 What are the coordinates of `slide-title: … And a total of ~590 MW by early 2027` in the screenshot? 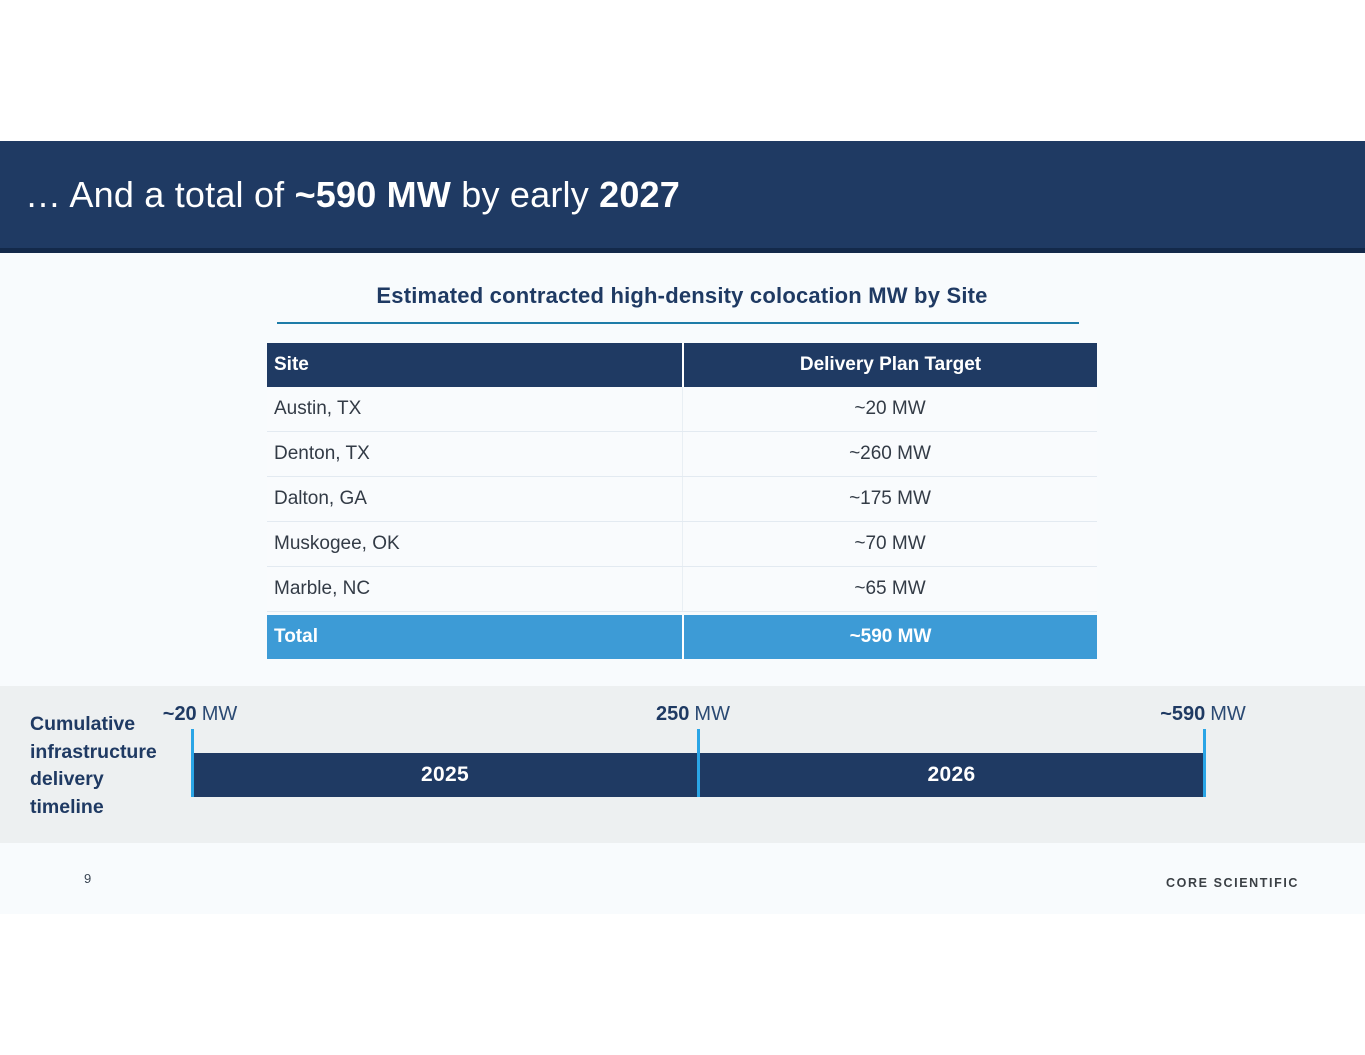 It's located at (340, 195).